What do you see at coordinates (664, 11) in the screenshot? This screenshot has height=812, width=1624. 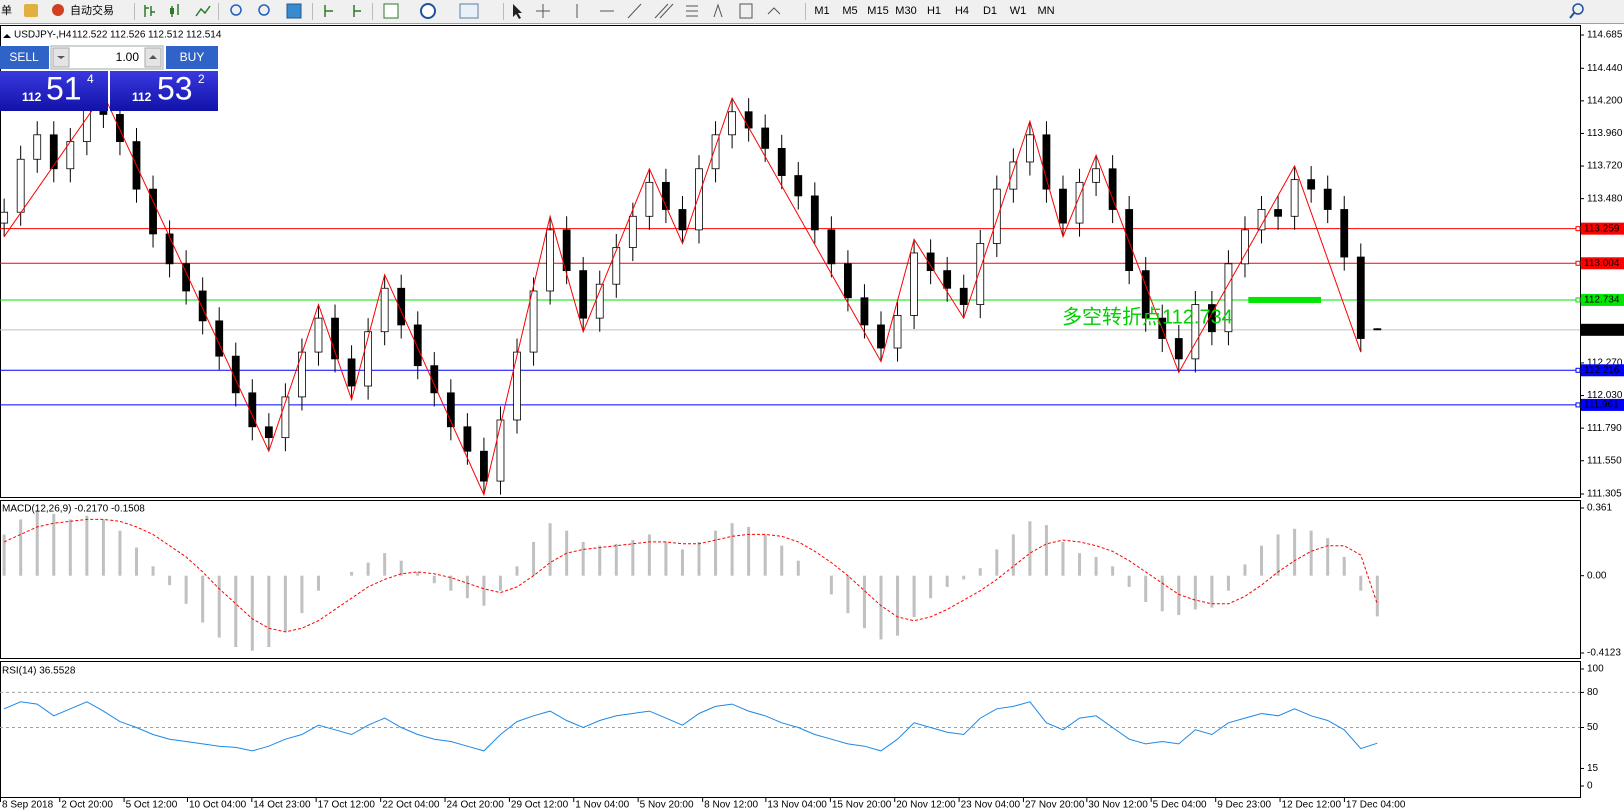 I see `icon-channel` at bounding box center [664, 11].